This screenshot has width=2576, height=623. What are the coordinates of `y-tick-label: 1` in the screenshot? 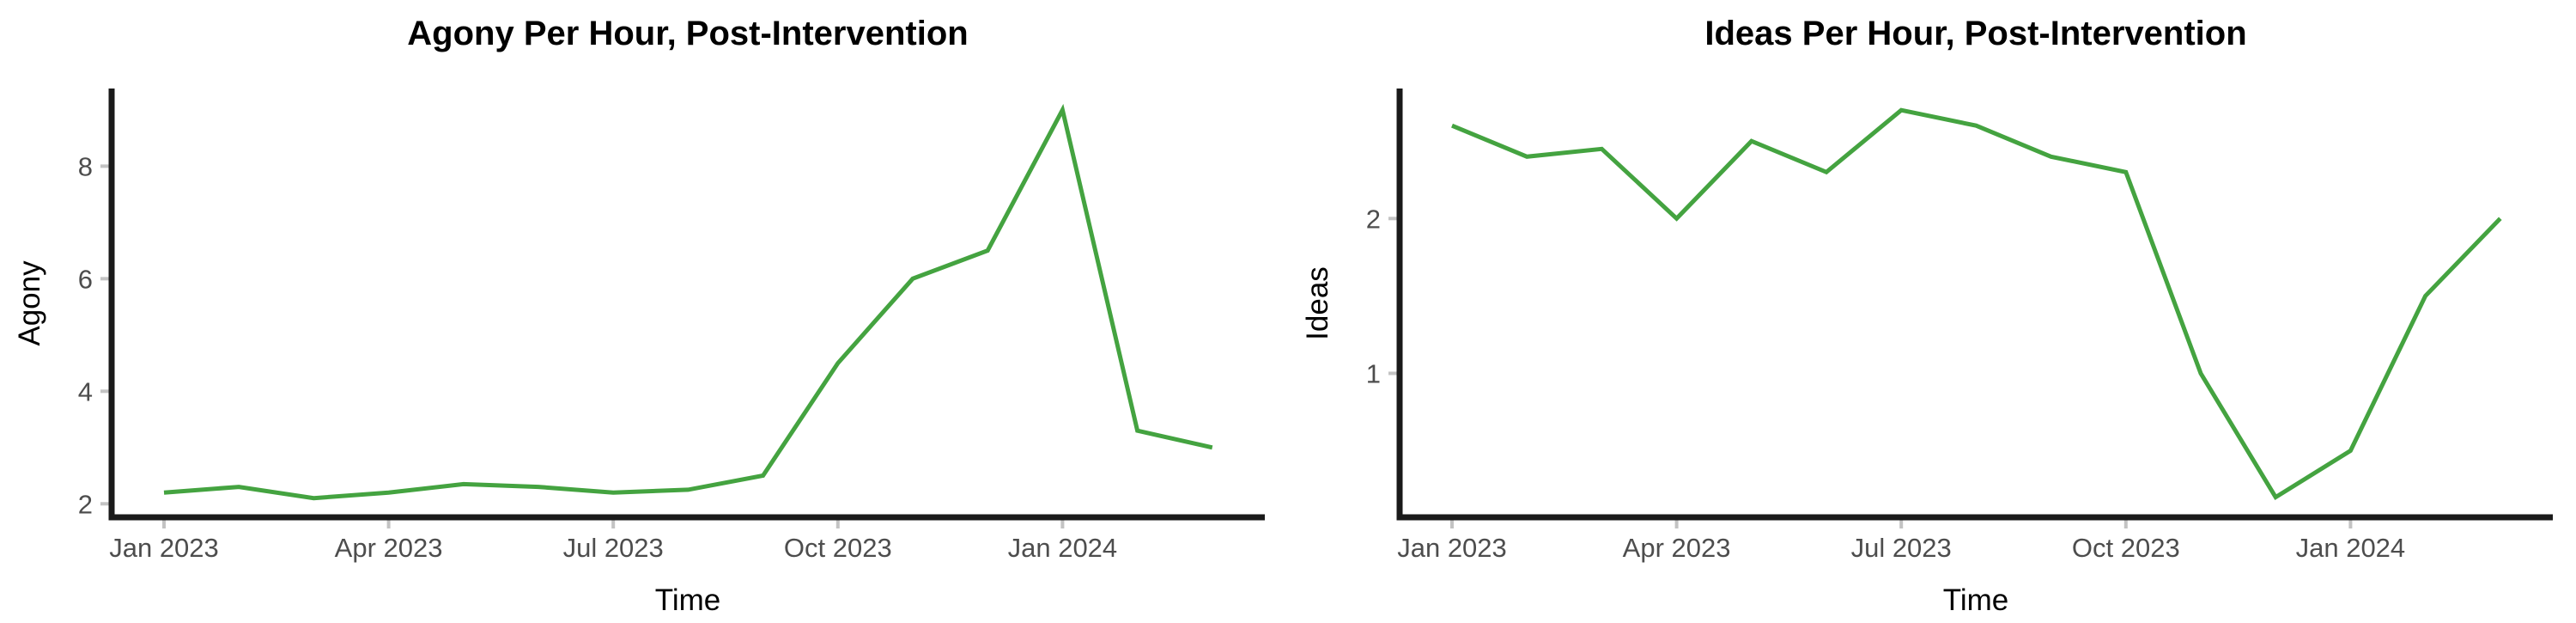 It's located at (1374, 373).